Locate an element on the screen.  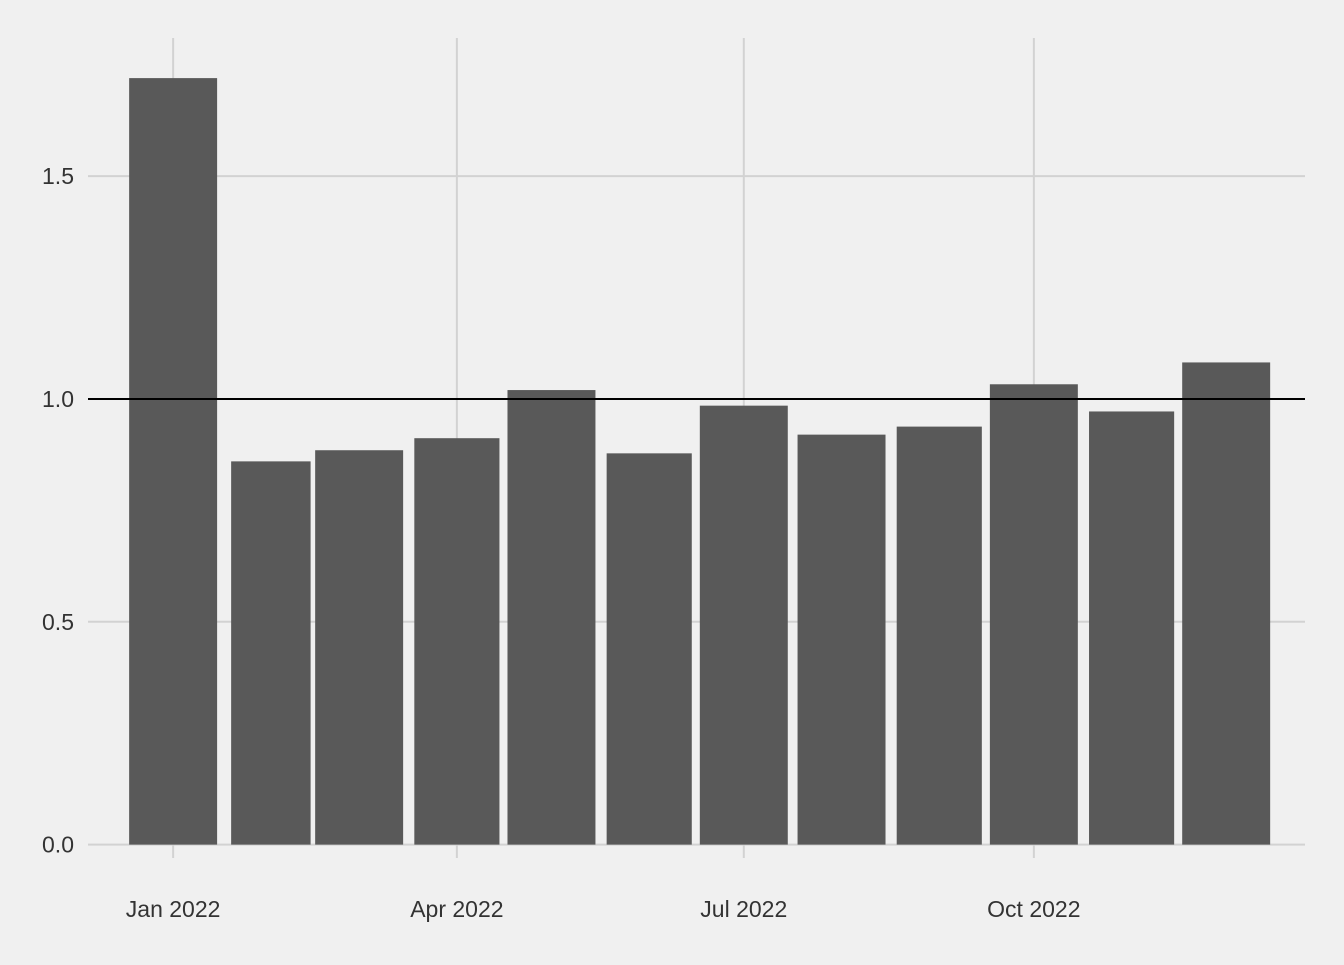
y-axis-tick-labels: 0.0 0.5 1.0 1.5 is located at coordinates (58, 510).